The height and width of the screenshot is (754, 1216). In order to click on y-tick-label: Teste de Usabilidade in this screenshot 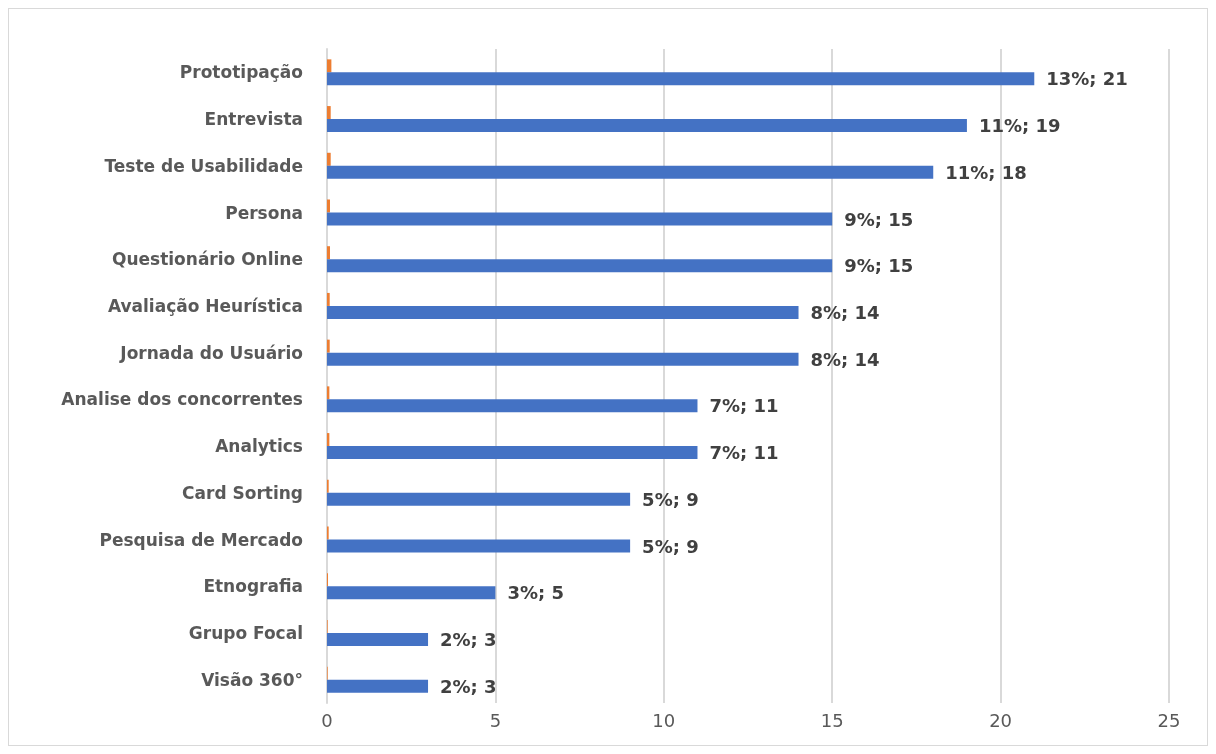, I will do `click(203, 165)`.